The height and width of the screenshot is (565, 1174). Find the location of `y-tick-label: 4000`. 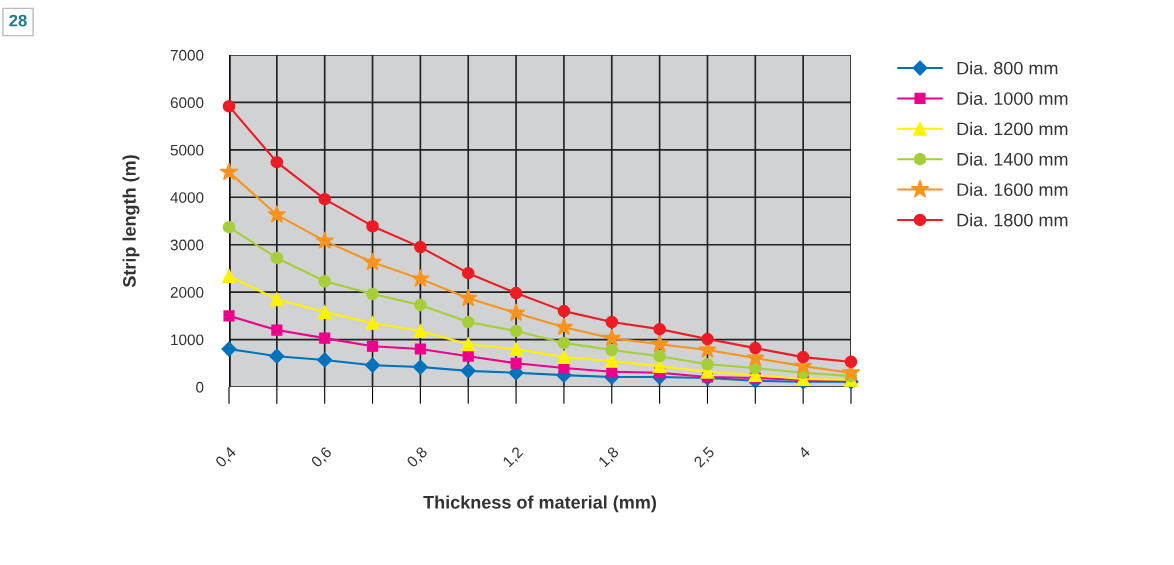

y-tick-label: 4000 is located at coordinates (187, 197).